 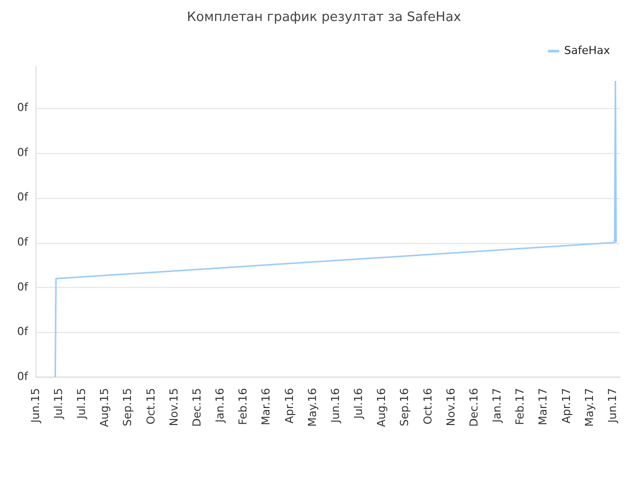 What do you see at coordinates (173, 407) in the screenshot?
I see `x-tick-label: Nov.15` at bounding box center [173, 407].